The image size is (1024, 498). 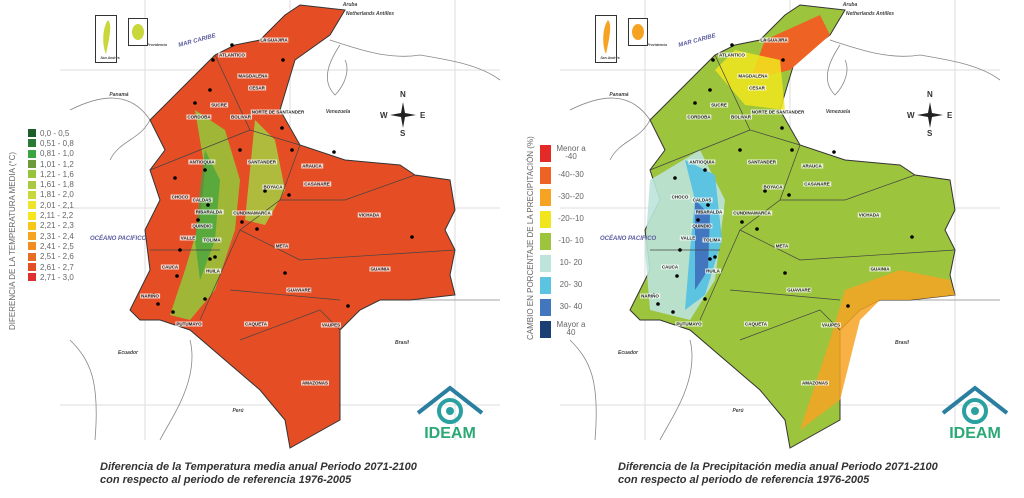 What do you see at coordinates (782, 246) in the screenshot?
I see `department-label: META` at bounding box center [782, 246].